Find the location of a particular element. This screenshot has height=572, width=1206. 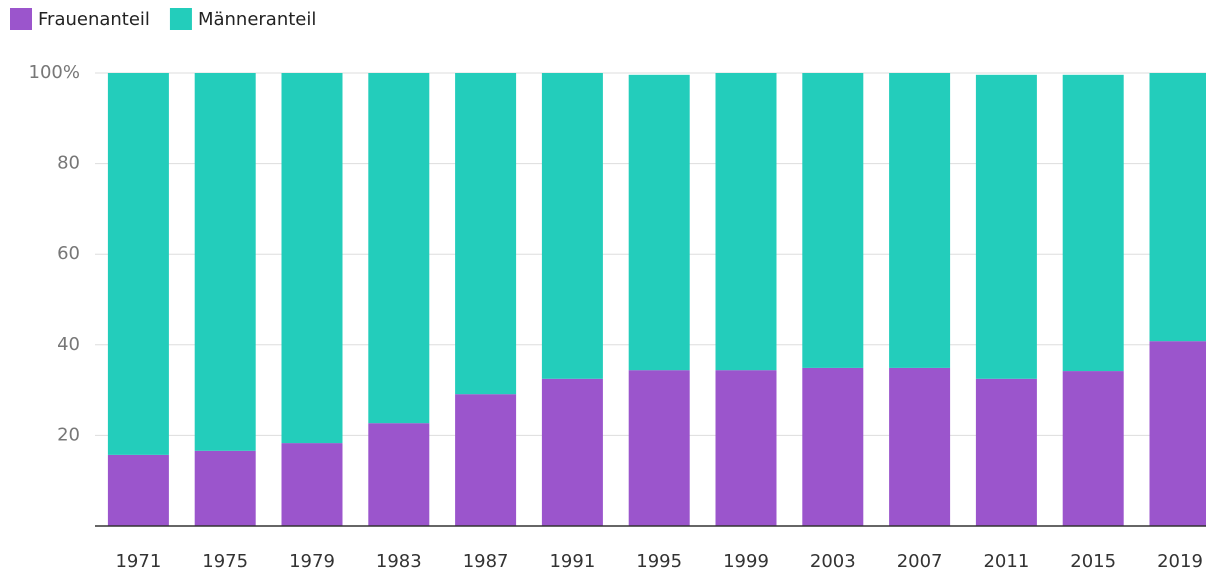

x-tick-label: 1971 is located at coordinates (138, 561).